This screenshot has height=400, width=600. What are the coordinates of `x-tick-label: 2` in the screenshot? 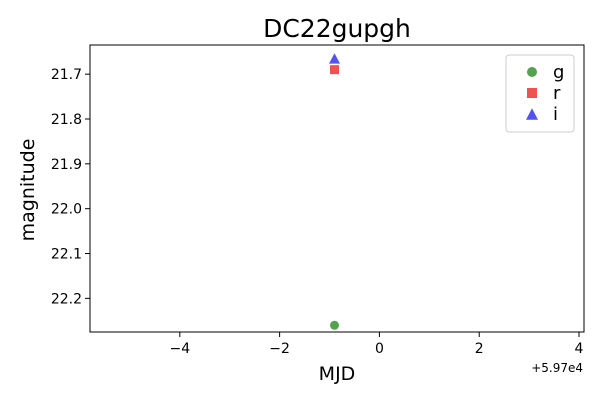 It's located at (479, 349).